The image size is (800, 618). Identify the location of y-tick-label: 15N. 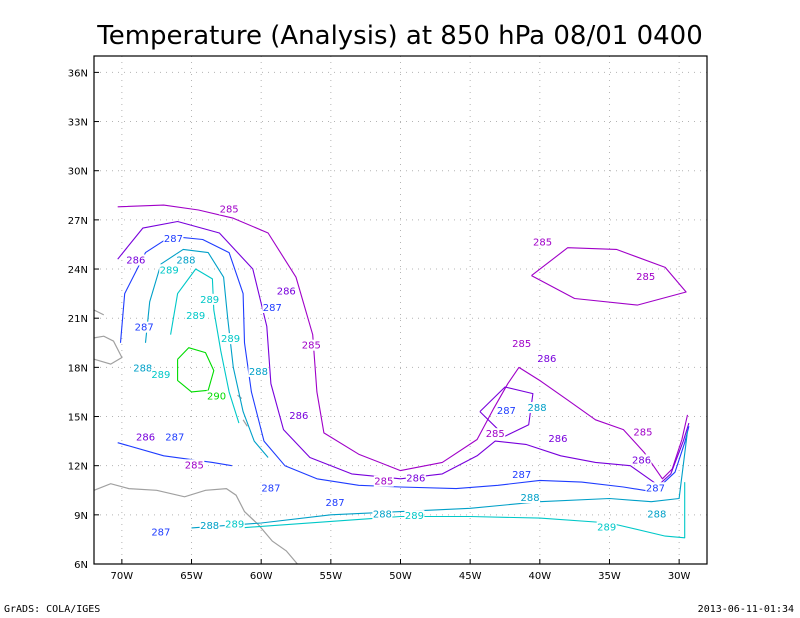
(78, 418).